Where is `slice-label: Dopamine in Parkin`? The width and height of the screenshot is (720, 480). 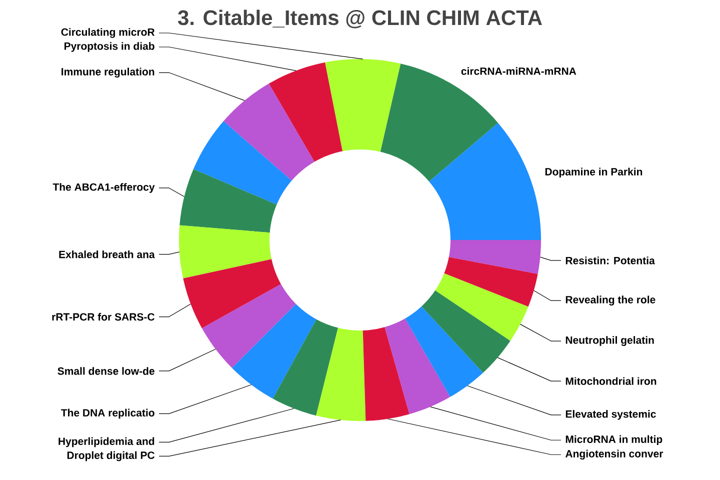
slice-label: Dopamine in Parkin is located at coordinates (593, 173).